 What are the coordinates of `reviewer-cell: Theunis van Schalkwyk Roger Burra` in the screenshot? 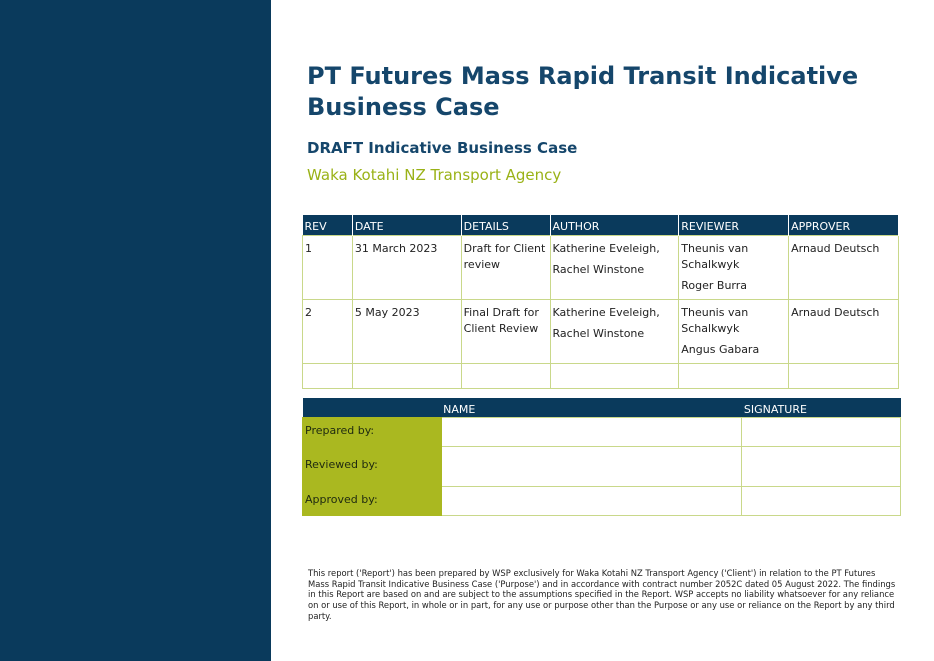 It's located at (734, 267).